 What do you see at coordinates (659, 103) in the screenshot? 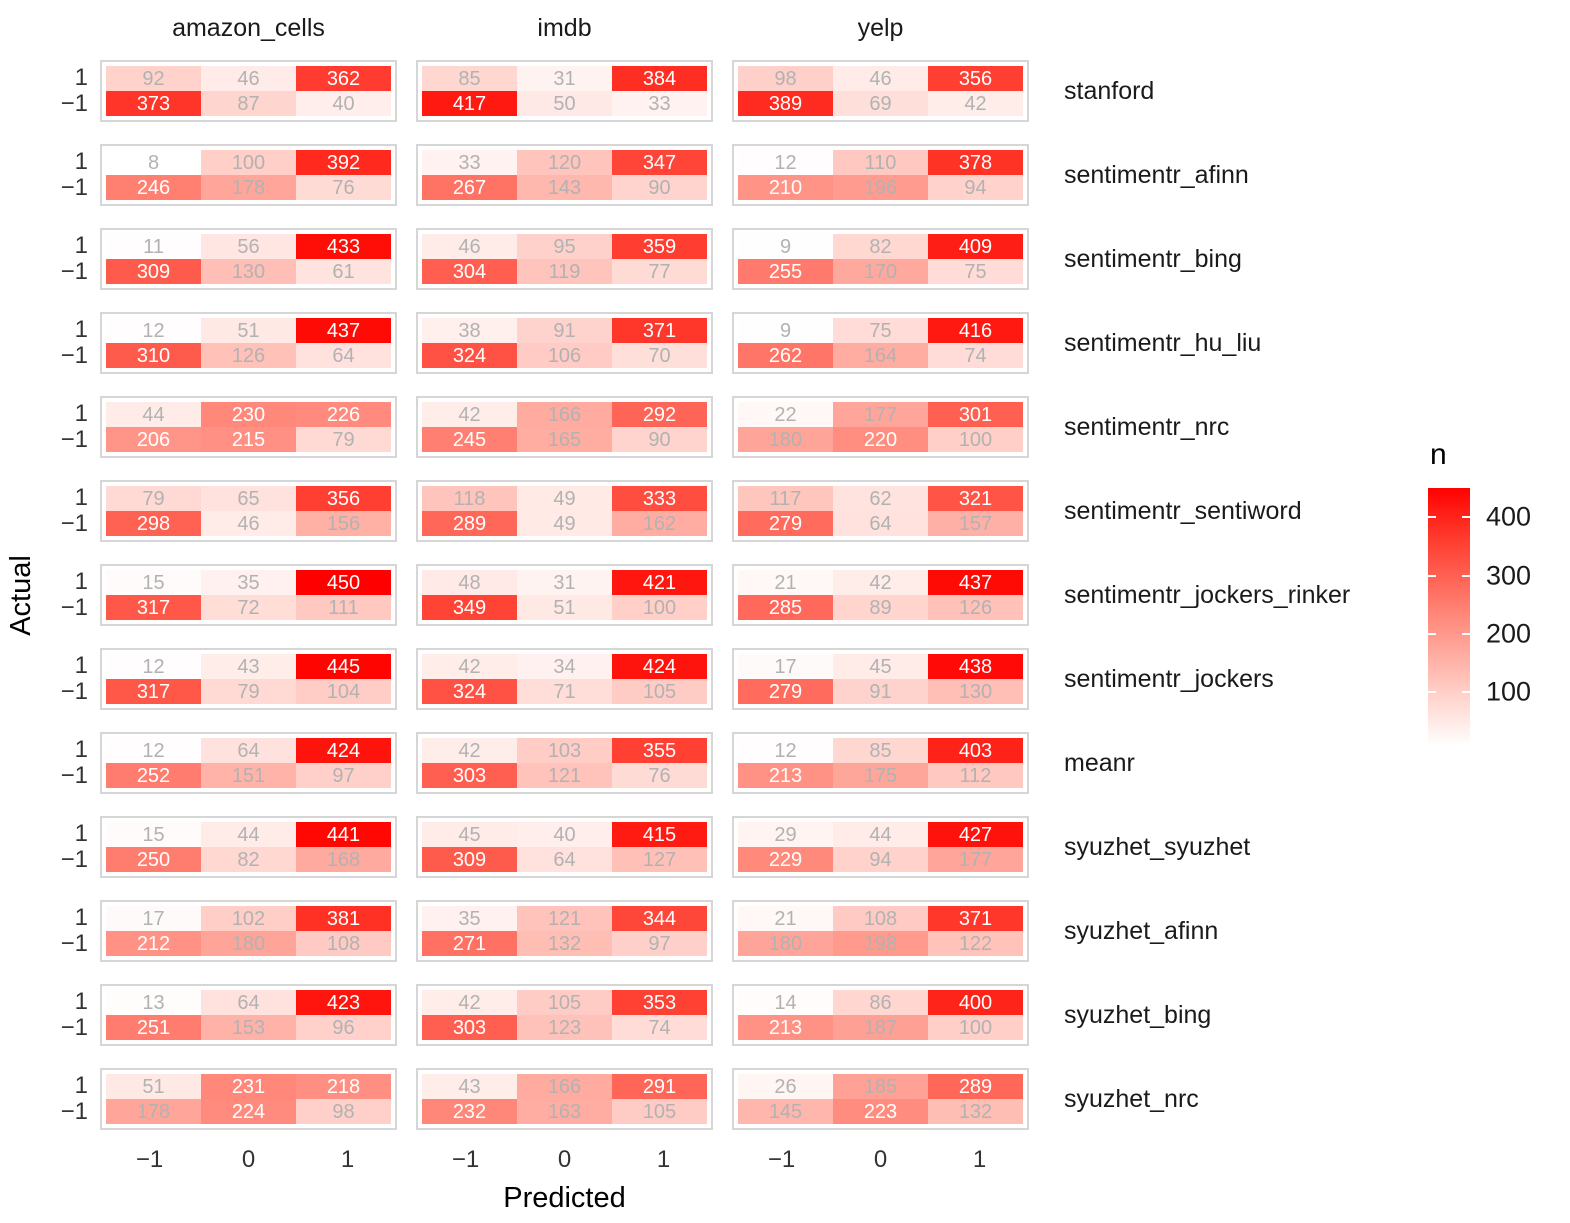
I see `heatmap-cell: 33` at bounding box center [659, 103].